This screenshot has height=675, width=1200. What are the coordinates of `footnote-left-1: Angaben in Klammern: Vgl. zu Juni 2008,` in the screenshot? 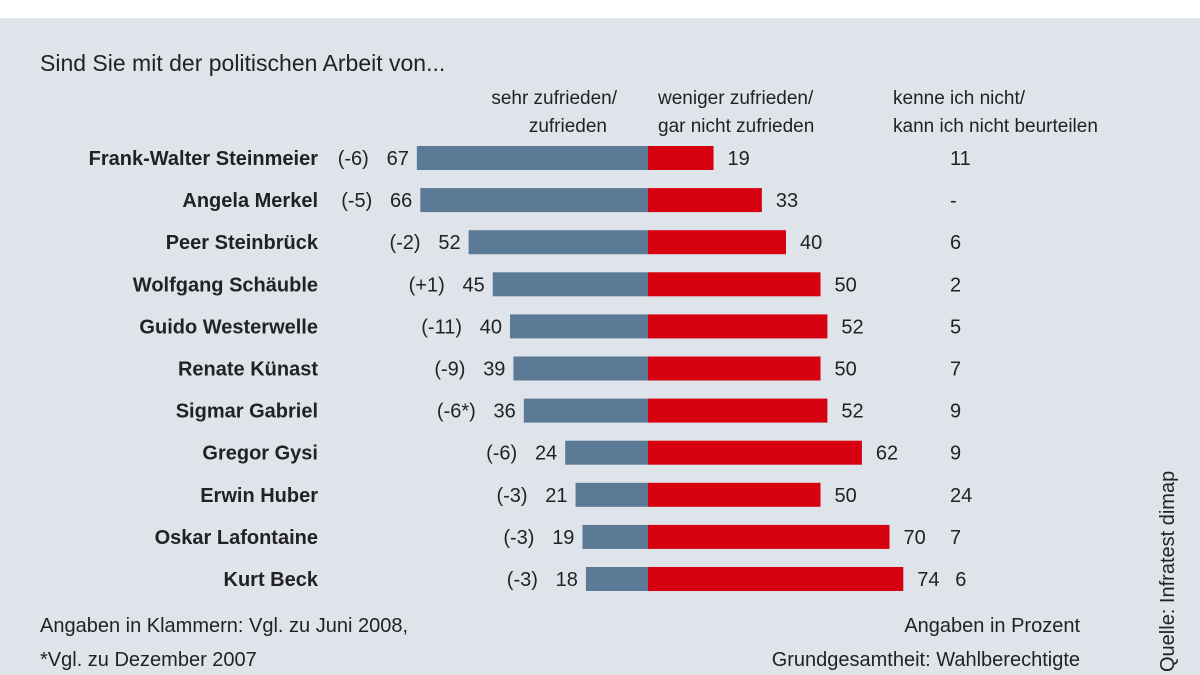 It's located at (224, 626).